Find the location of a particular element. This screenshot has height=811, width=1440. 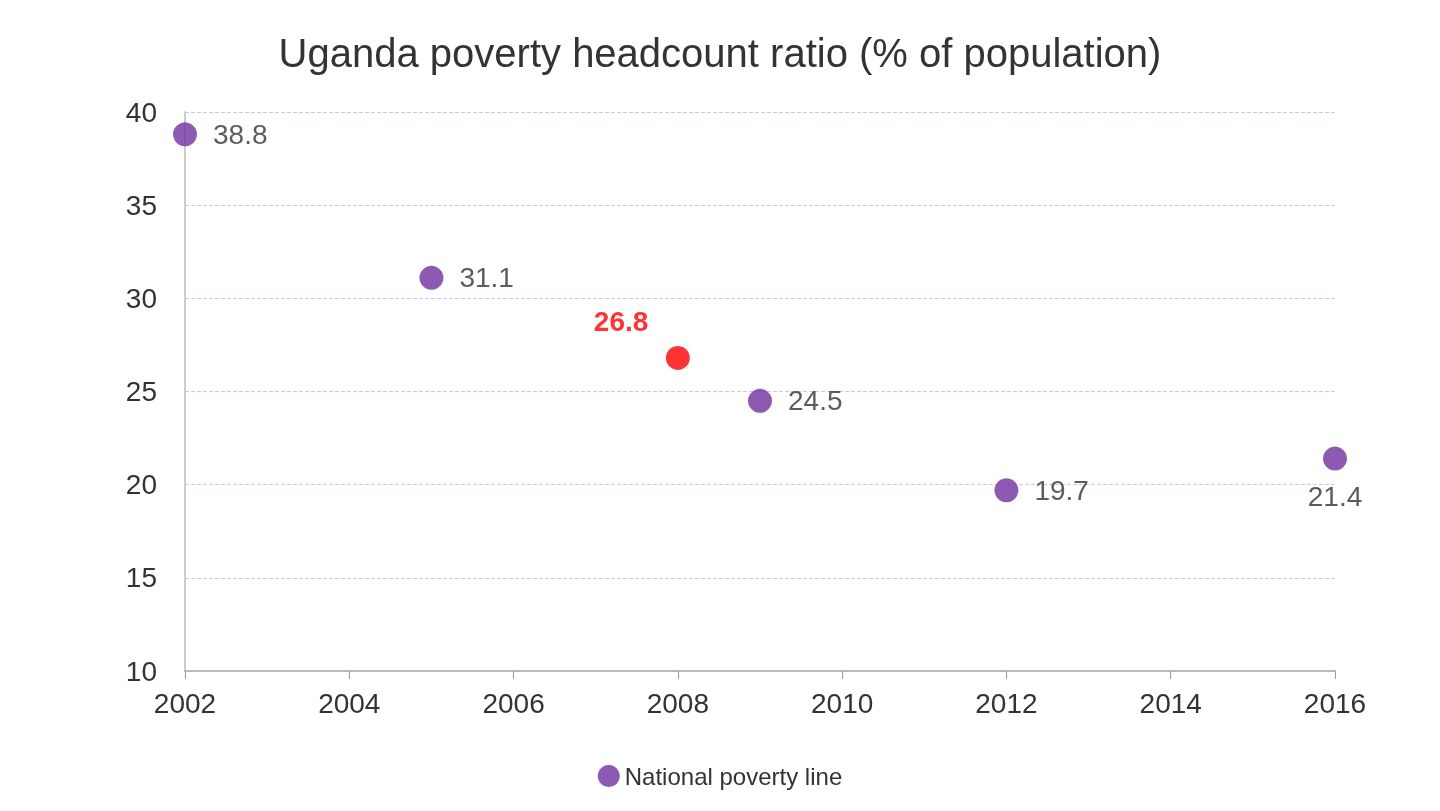

y-tick-label: 35 is located at coordinates (141, 205).